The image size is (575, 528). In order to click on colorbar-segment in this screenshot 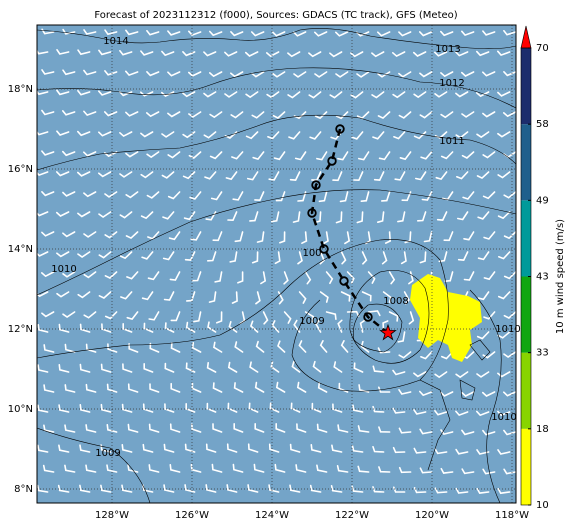, I will do `click(526, 162)`.